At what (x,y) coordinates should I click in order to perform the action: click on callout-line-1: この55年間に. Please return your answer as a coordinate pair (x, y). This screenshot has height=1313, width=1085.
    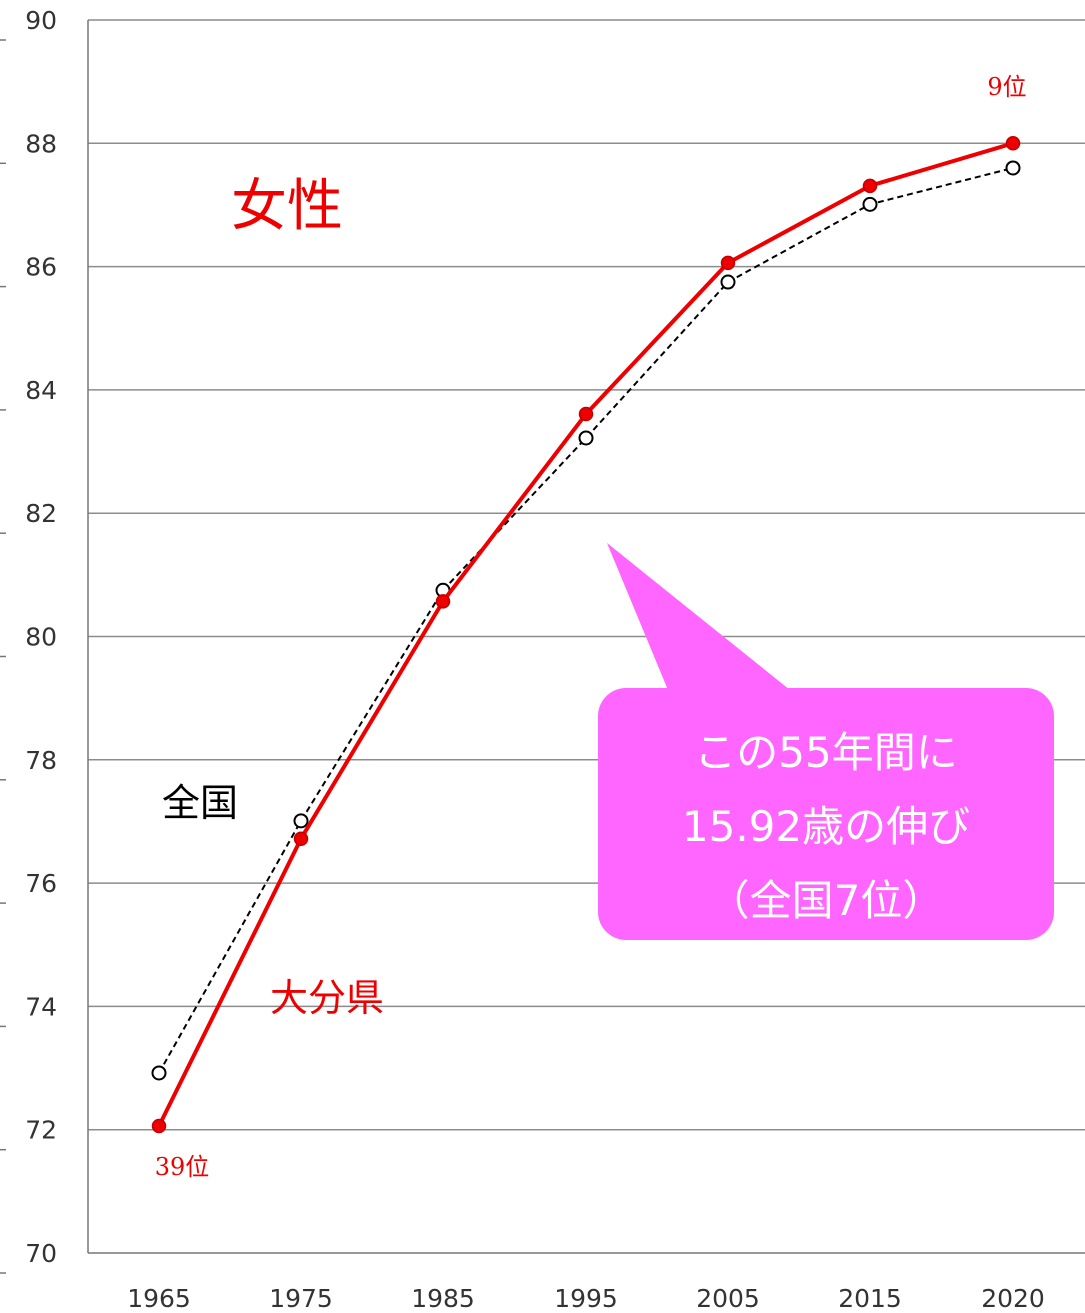
    Looking at the image, I should click on (825, 752).